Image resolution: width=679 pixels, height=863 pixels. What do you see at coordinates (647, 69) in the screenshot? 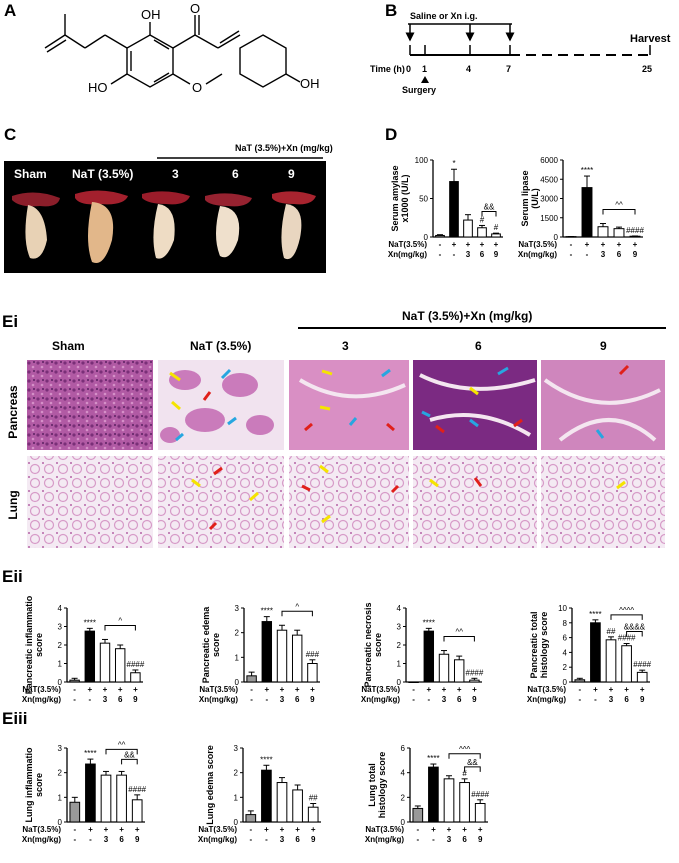
I see `time-tick: 25` at bounding box center [647, 69].